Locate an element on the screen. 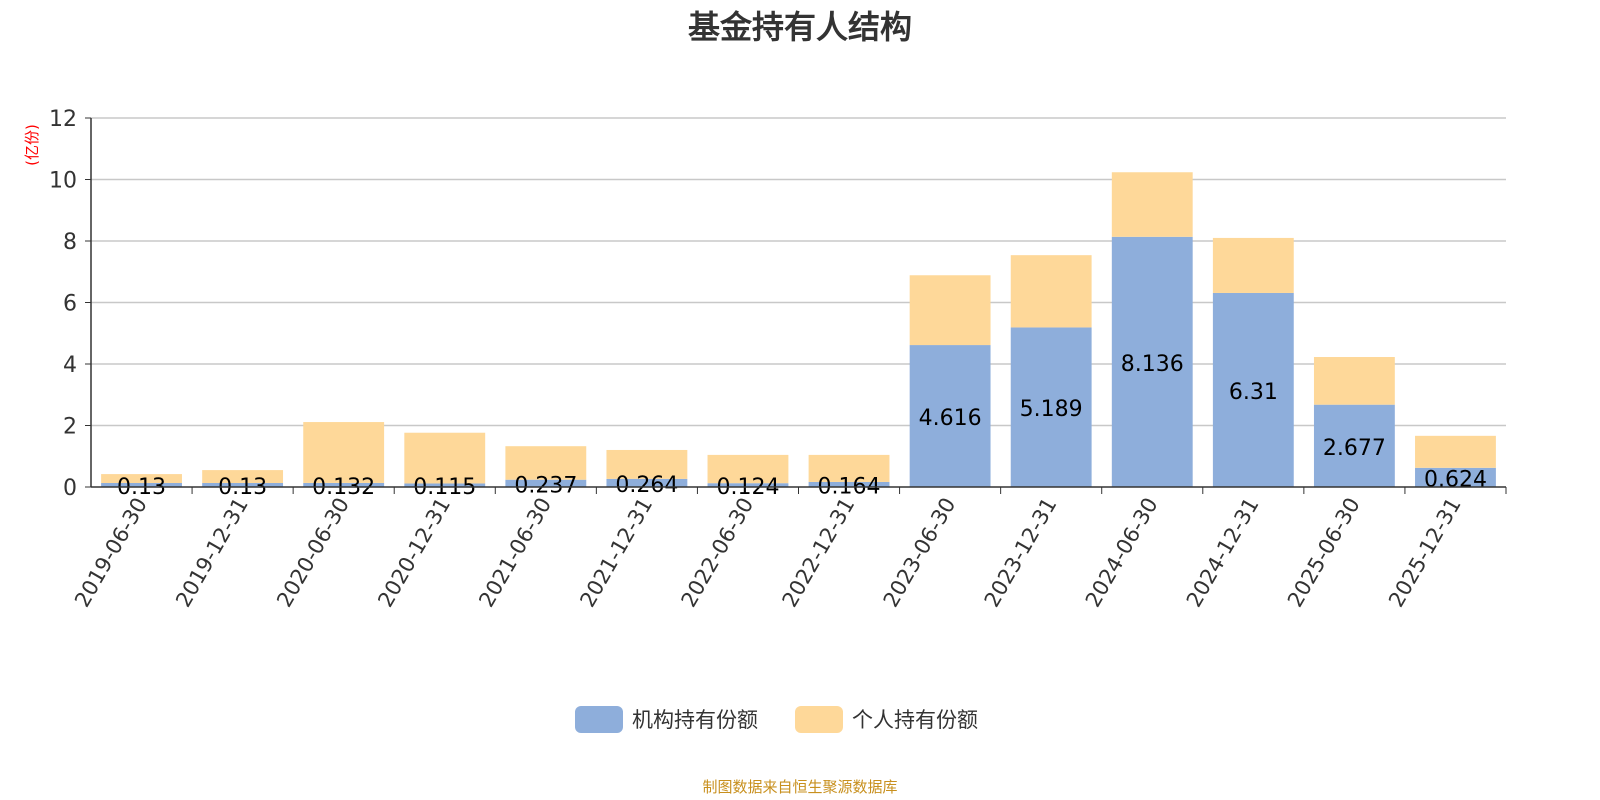 The width and height of the screenshot is (1600, 800). y-tick-label: 4 is located at coordinates (70, 365).